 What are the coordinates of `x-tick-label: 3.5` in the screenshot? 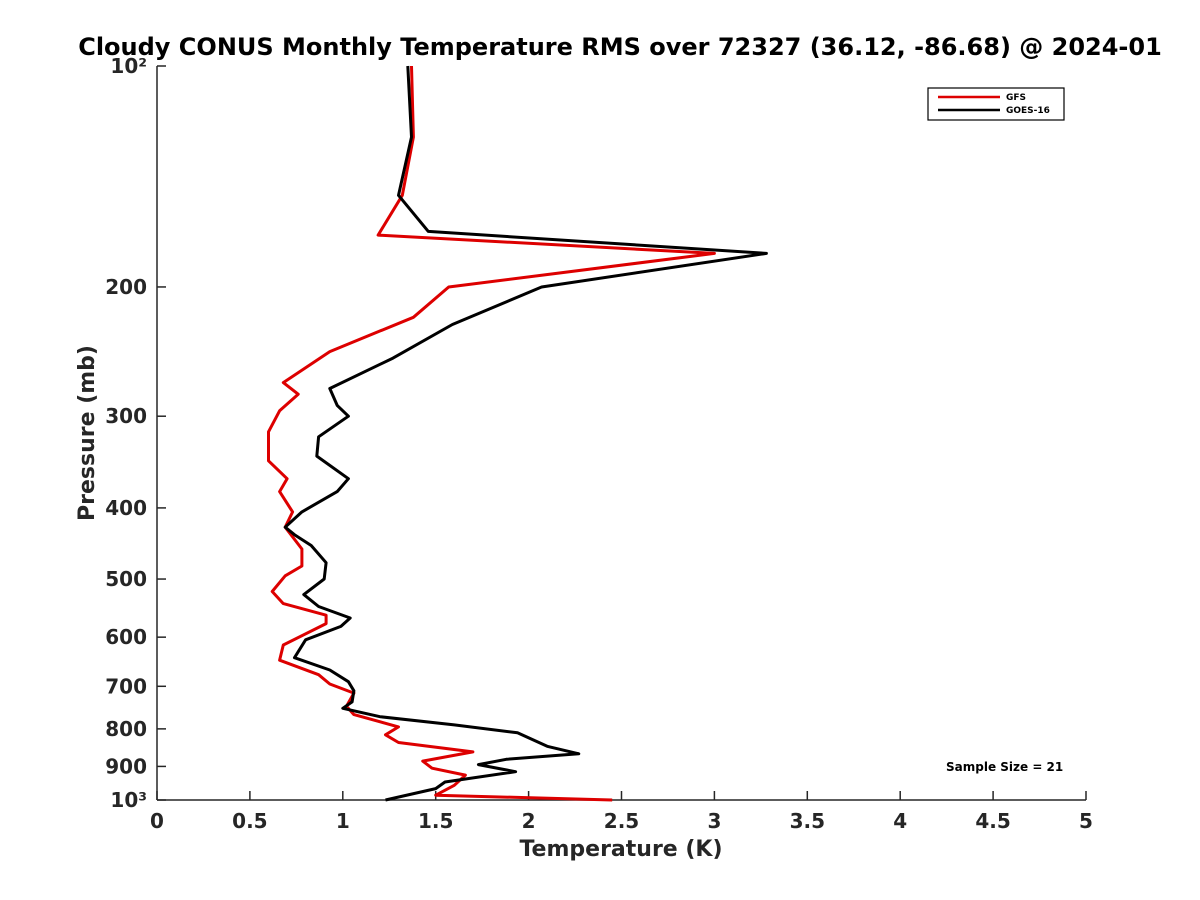 It's located at (807, 821).